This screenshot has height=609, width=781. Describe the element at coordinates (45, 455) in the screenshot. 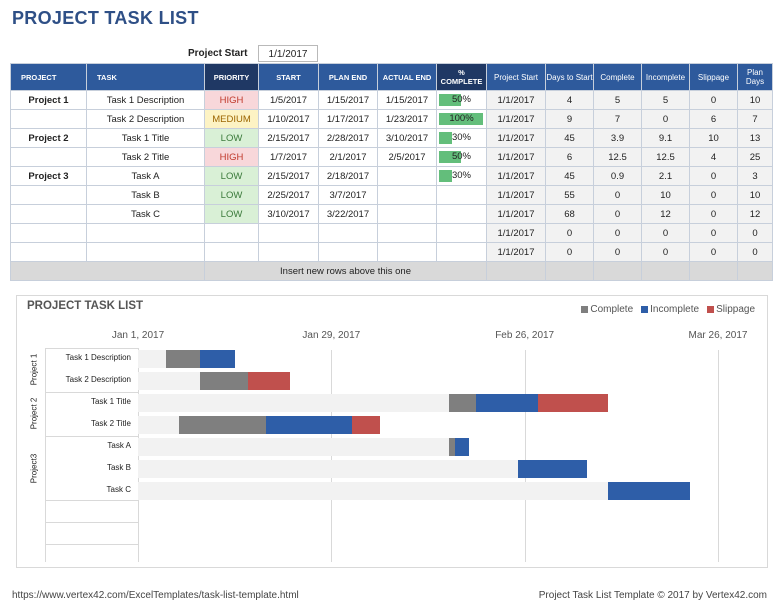

I see `group-axis-line` at that location.